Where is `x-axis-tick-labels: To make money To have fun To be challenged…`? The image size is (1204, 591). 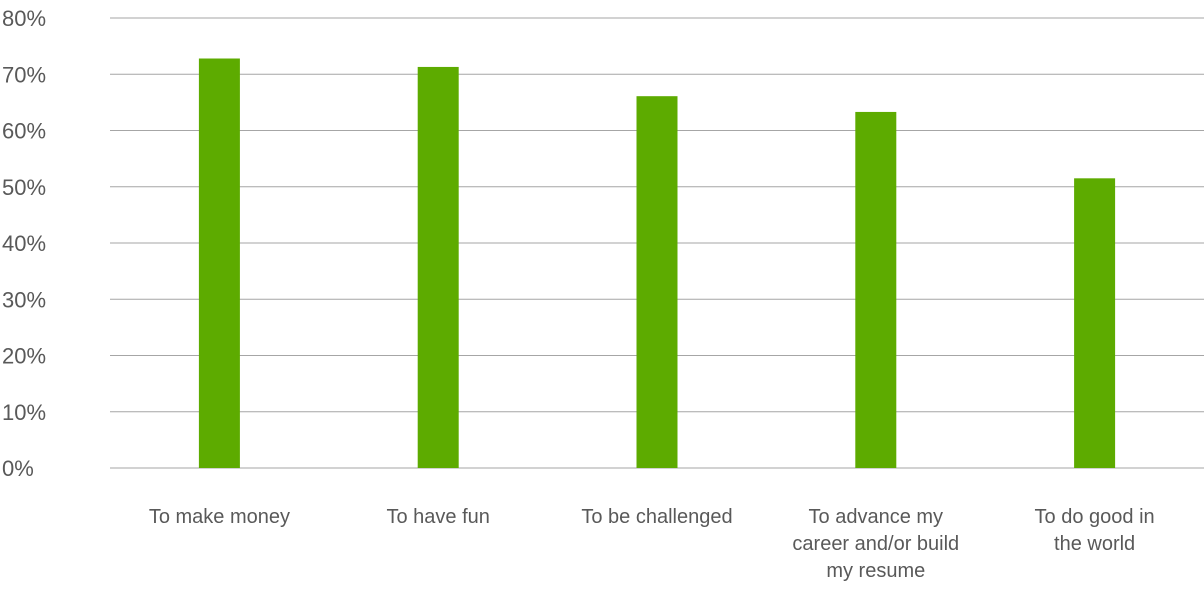
x-axis-tick-labels: To make money To have fun To be challenged… is located at coordinates (652, 544).